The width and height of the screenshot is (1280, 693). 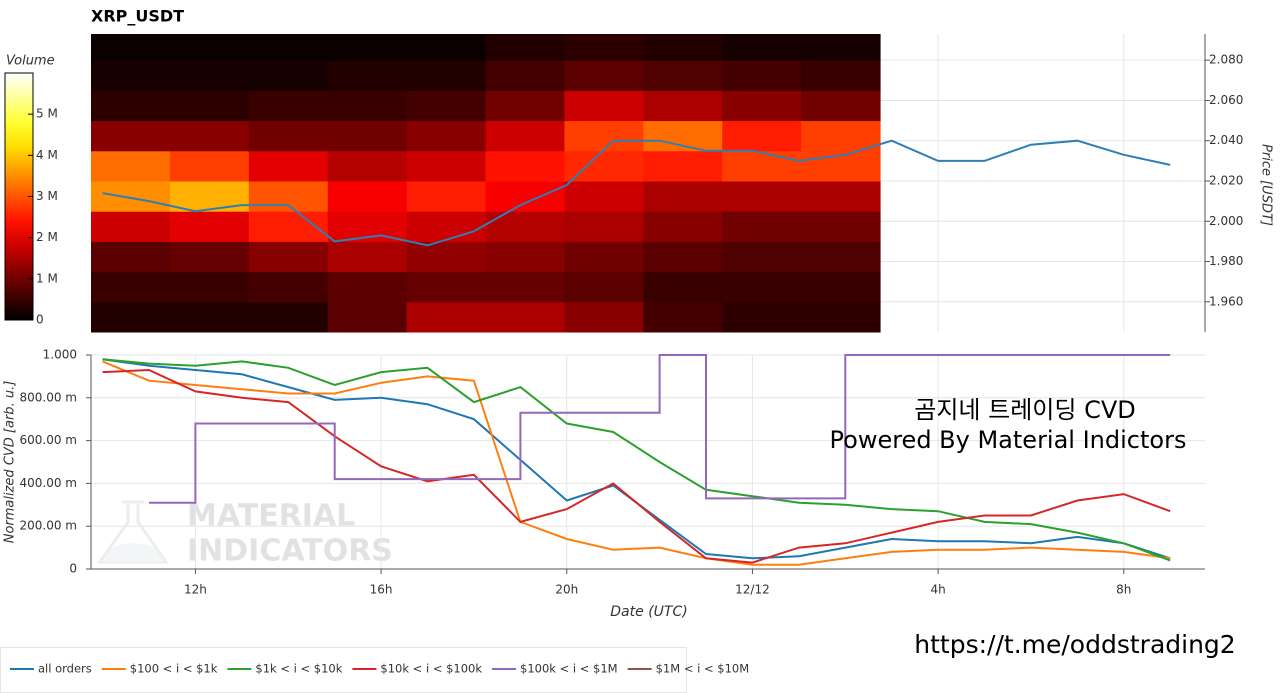 What do you see at coordinates (65, 669) in the screenshot?
I see `legend-label: all orders` at bounding box center [65, 669].